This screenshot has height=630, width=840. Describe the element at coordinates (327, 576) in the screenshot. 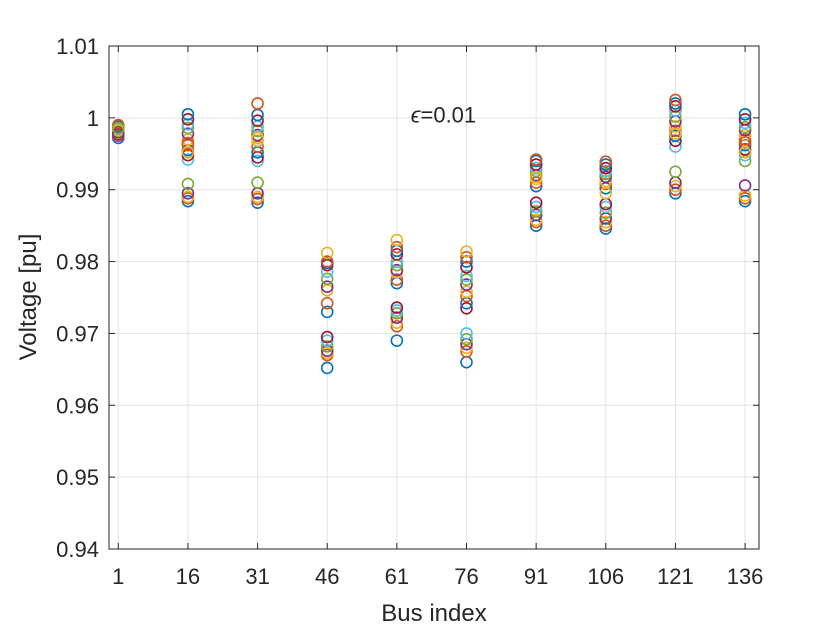

I see `x-tick-label: 46` at that location.